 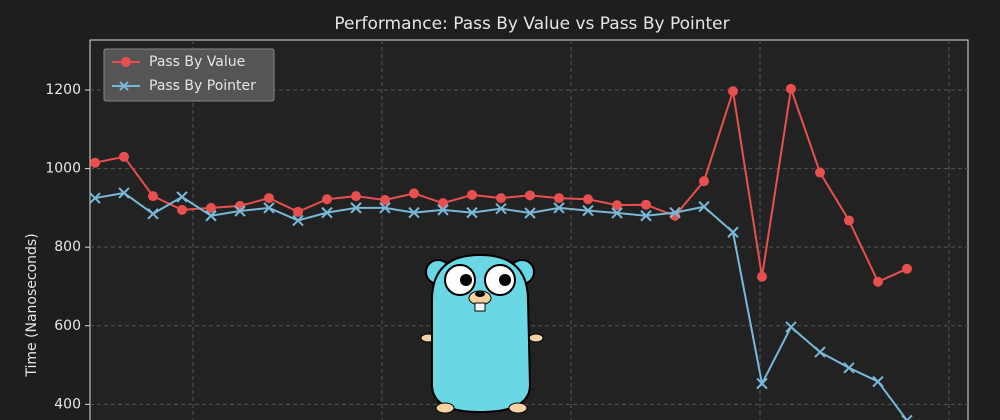 I want to click on y-tick-label: 1200, so click(x=63, y=90).